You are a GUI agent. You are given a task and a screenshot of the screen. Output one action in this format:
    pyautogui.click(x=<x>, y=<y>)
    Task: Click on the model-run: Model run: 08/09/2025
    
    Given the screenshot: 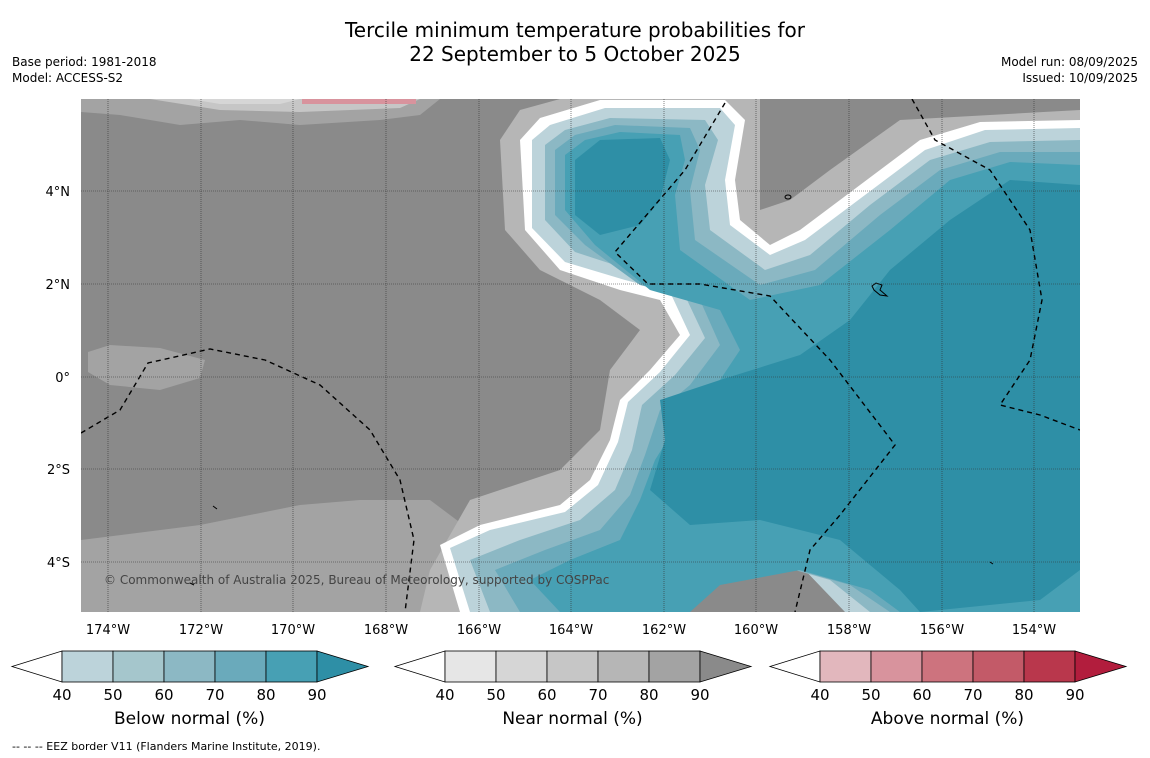 What is the action you would take?
    pyautogui.click(x=1069, y=62)
    